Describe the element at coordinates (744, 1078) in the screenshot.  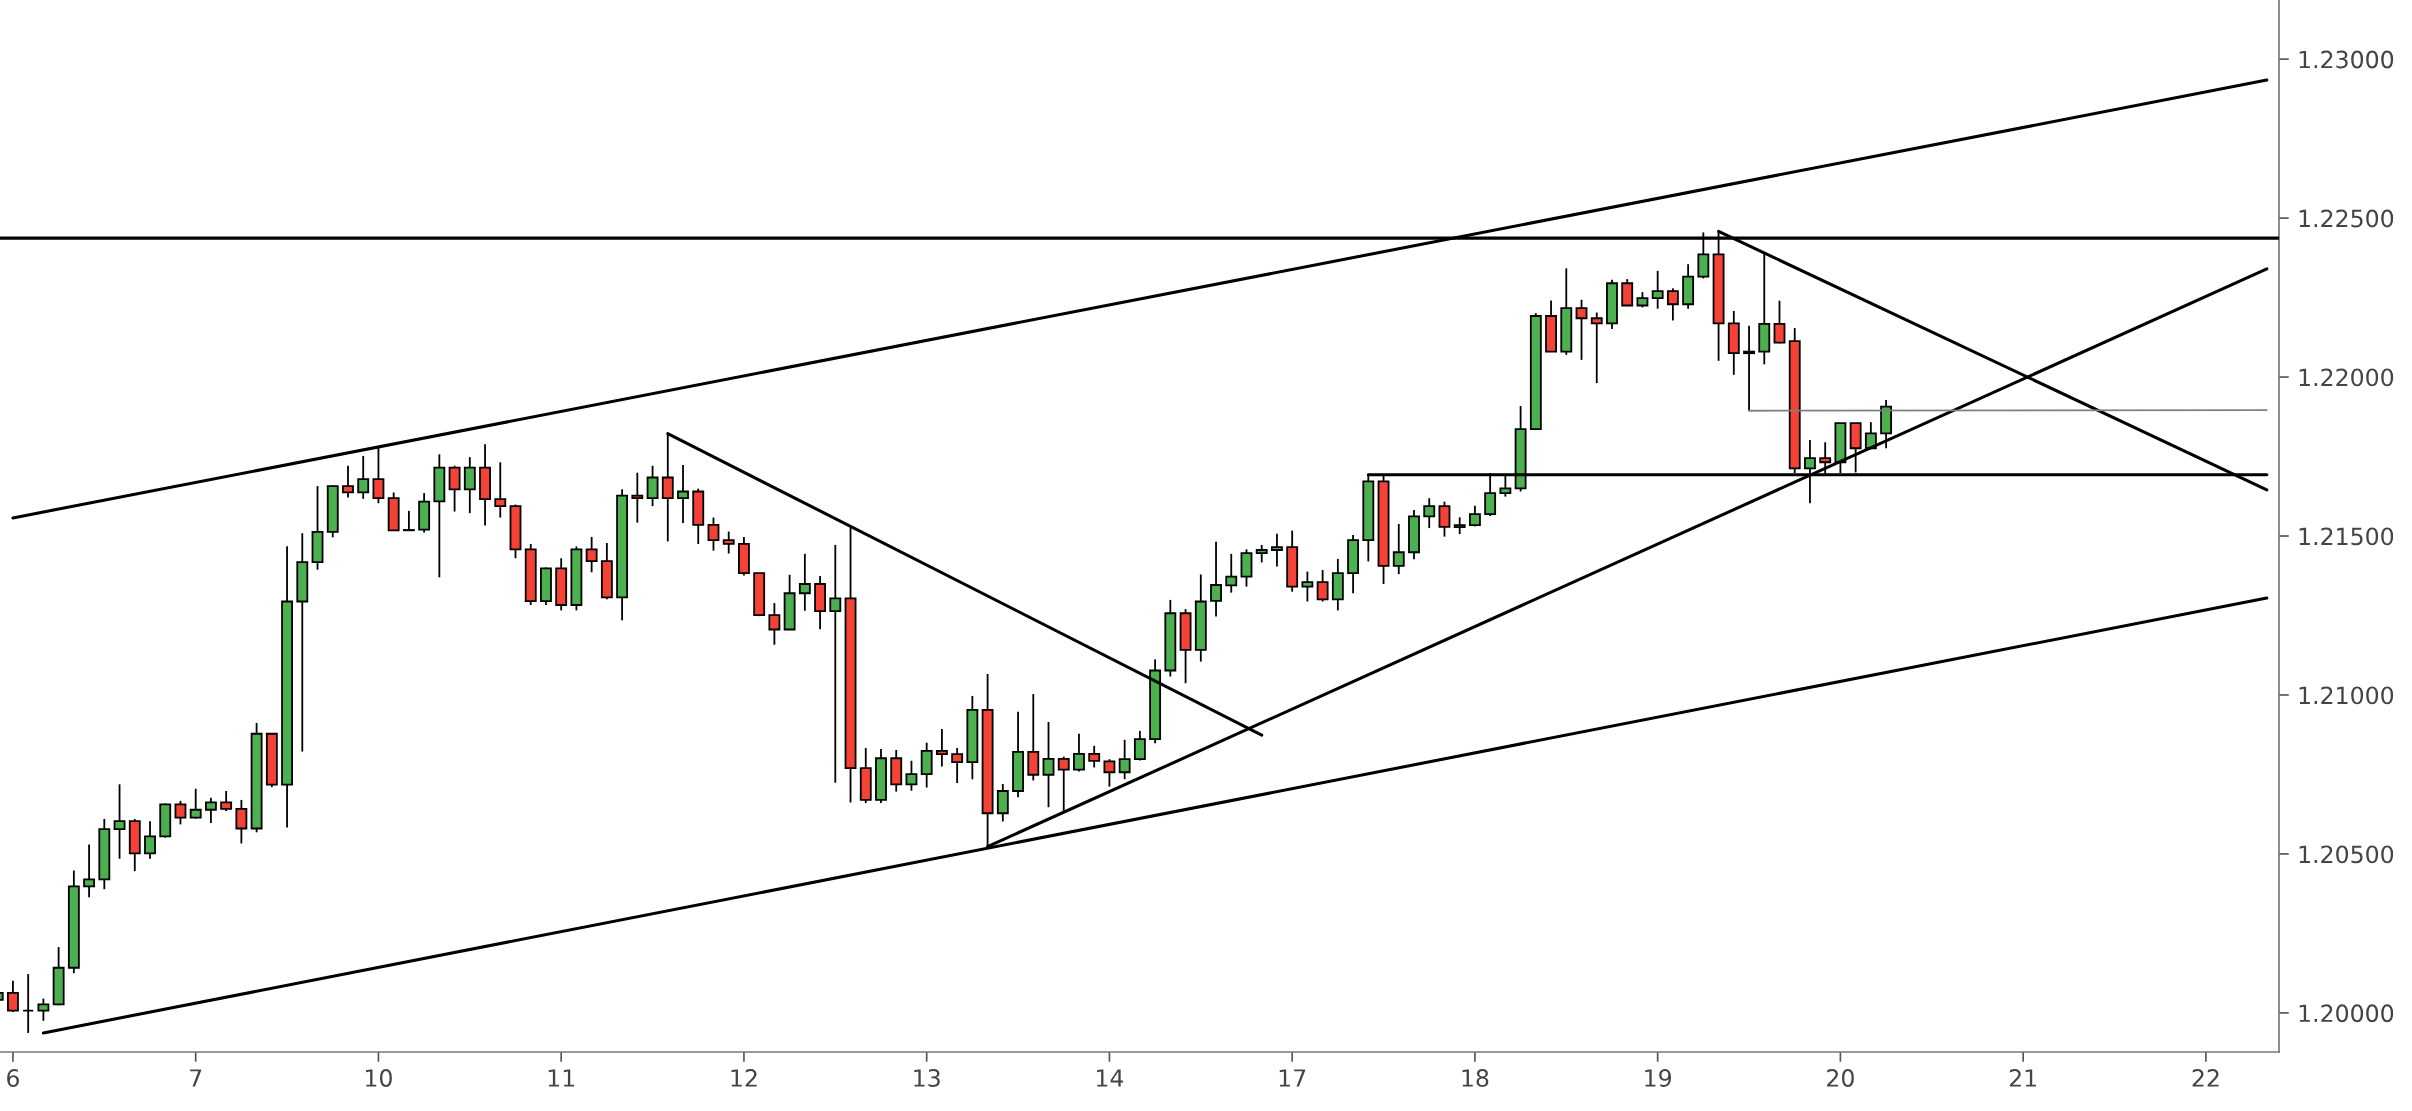
I see `x-tick-label: 12` at that location.